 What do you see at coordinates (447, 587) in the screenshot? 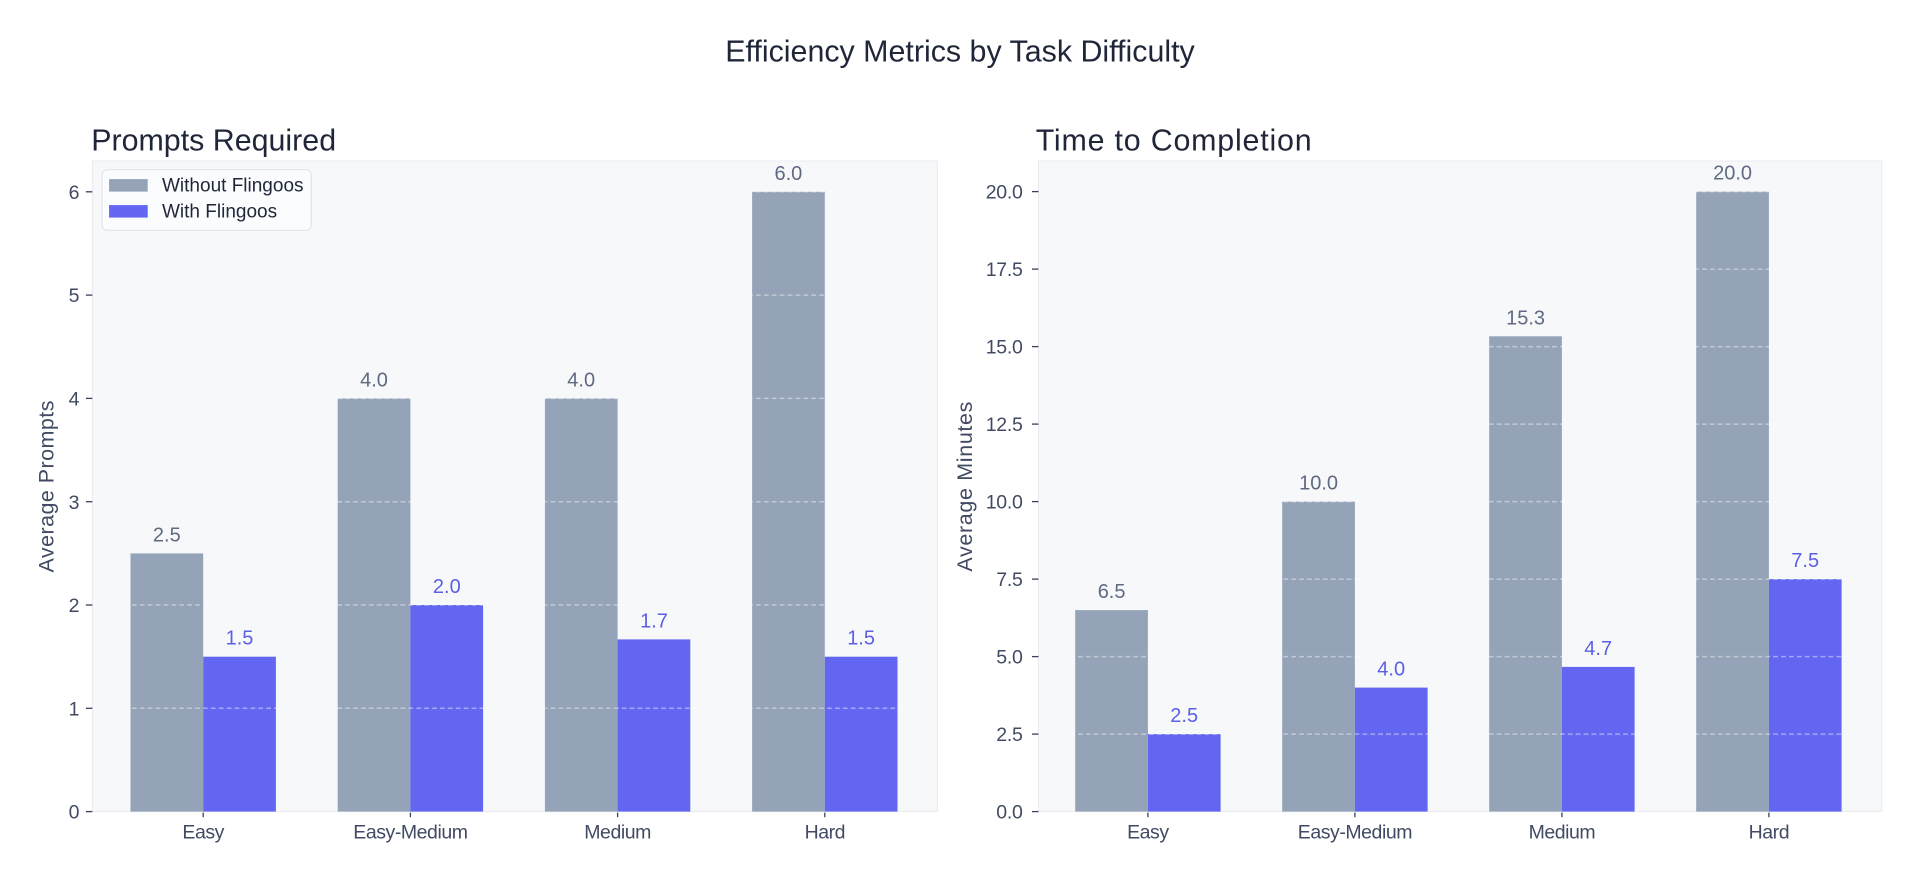
I see `svg-text: 2.0` at bounding box center [447, 587].